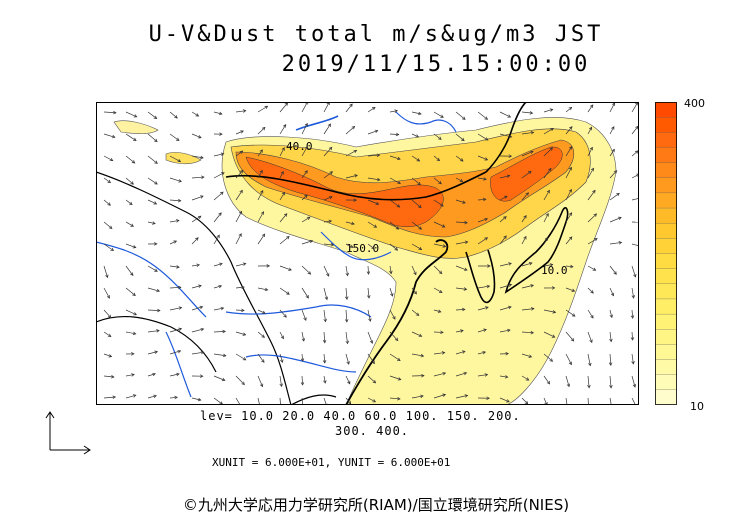 The width and height of the screenshot is (752, 532). I want to click on dust-region-peak, so click(344, 191).